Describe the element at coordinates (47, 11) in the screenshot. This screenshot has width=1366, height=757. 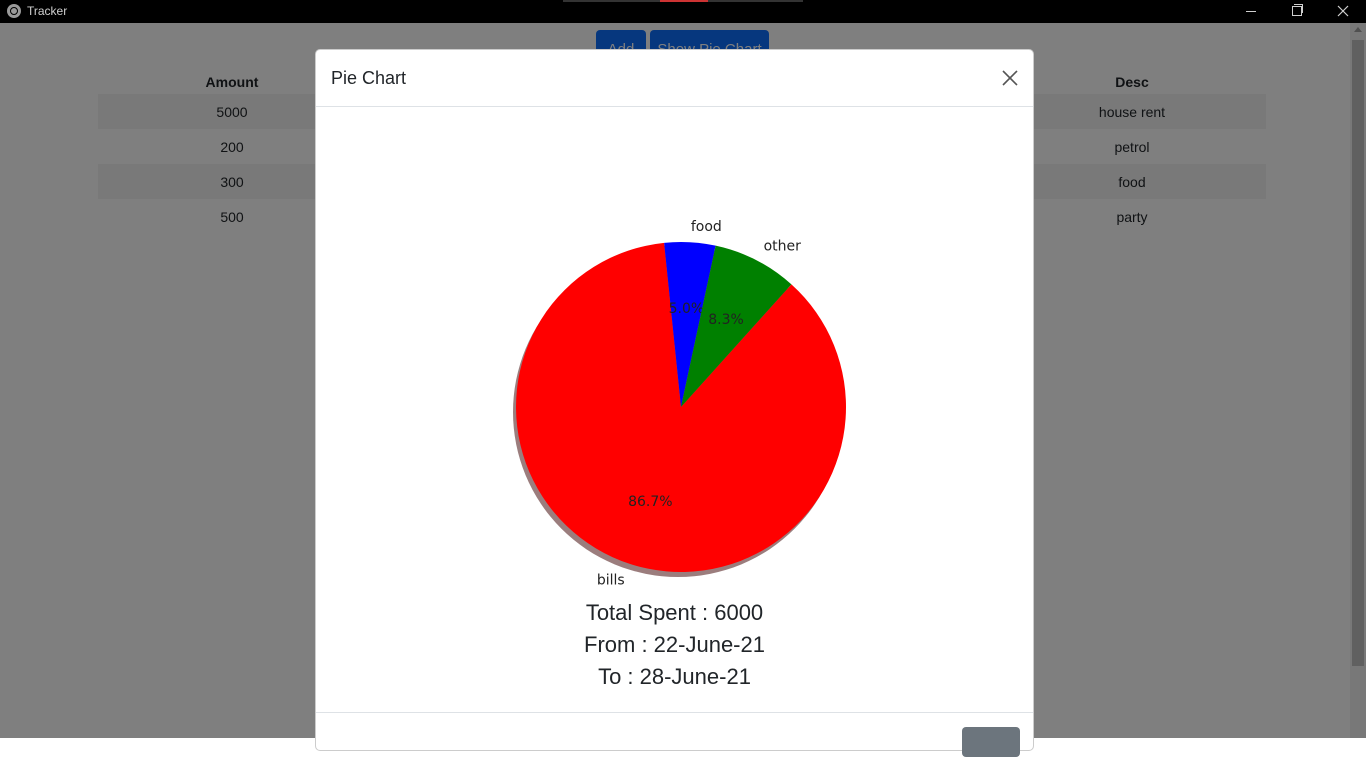
I see `window-title: Tracker` at that location.